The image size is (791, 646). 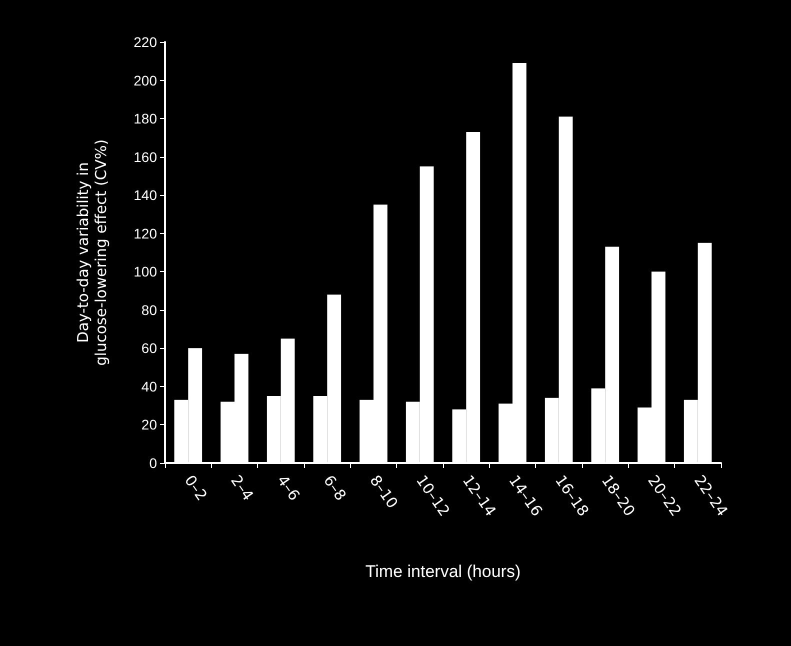 What do you see at coordinates (153, 463) in the screenshot?
I see `y-tick-label: 0` at bounding box center [153, 463].